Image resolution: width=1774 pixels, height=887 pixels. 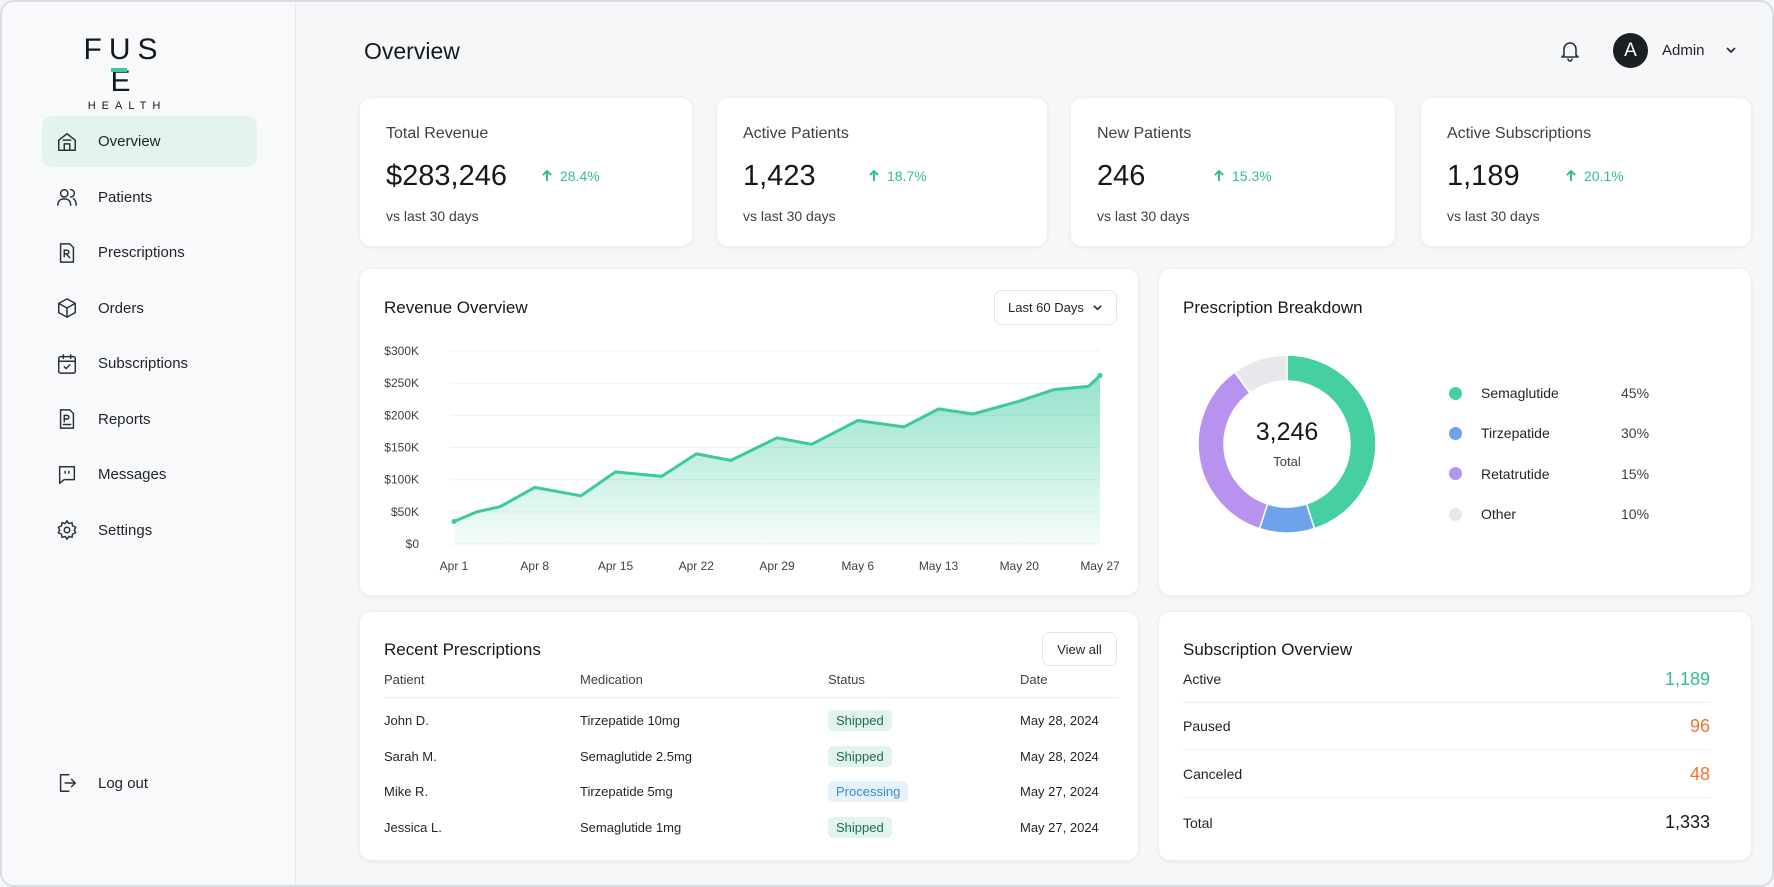 I want to click on sidebar-item-reports: Reports, so click(x=149, y=419).